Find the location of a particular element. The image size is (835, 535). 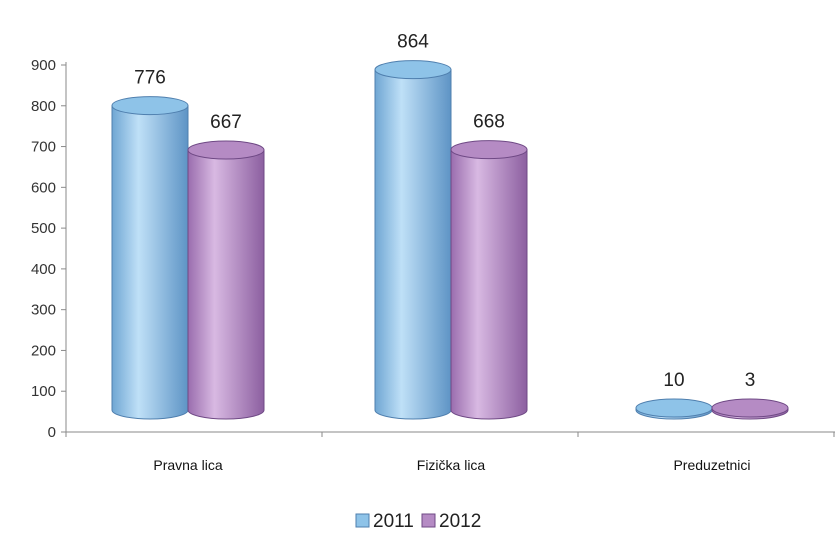

y-axis: 0 100 200 300 400 500 600 700 800 900 is located at coordinates (49, 249).